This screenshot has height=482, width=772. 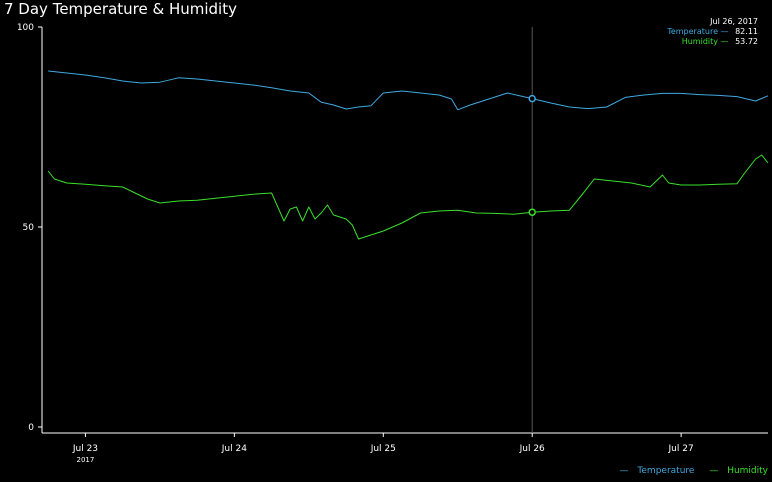 I want to click on series-line-temperature, so click(x=408, y=90).